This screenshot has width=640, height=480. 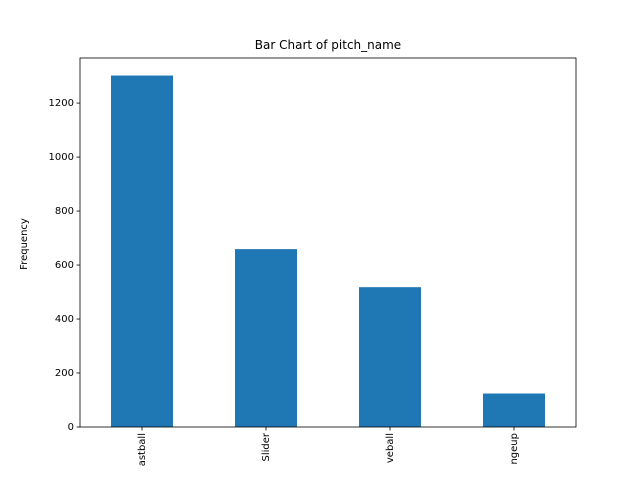 I want to click on y-tick-label-3: 600, so click(x=64, y=265).